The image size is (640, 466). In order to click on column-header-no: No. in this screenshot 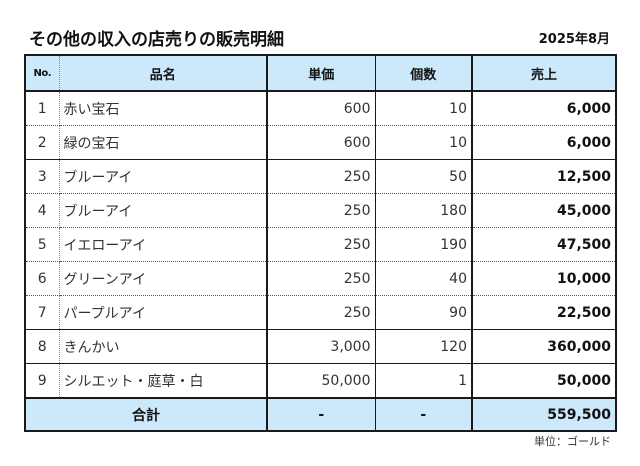, I will do `click(42, 73)`.